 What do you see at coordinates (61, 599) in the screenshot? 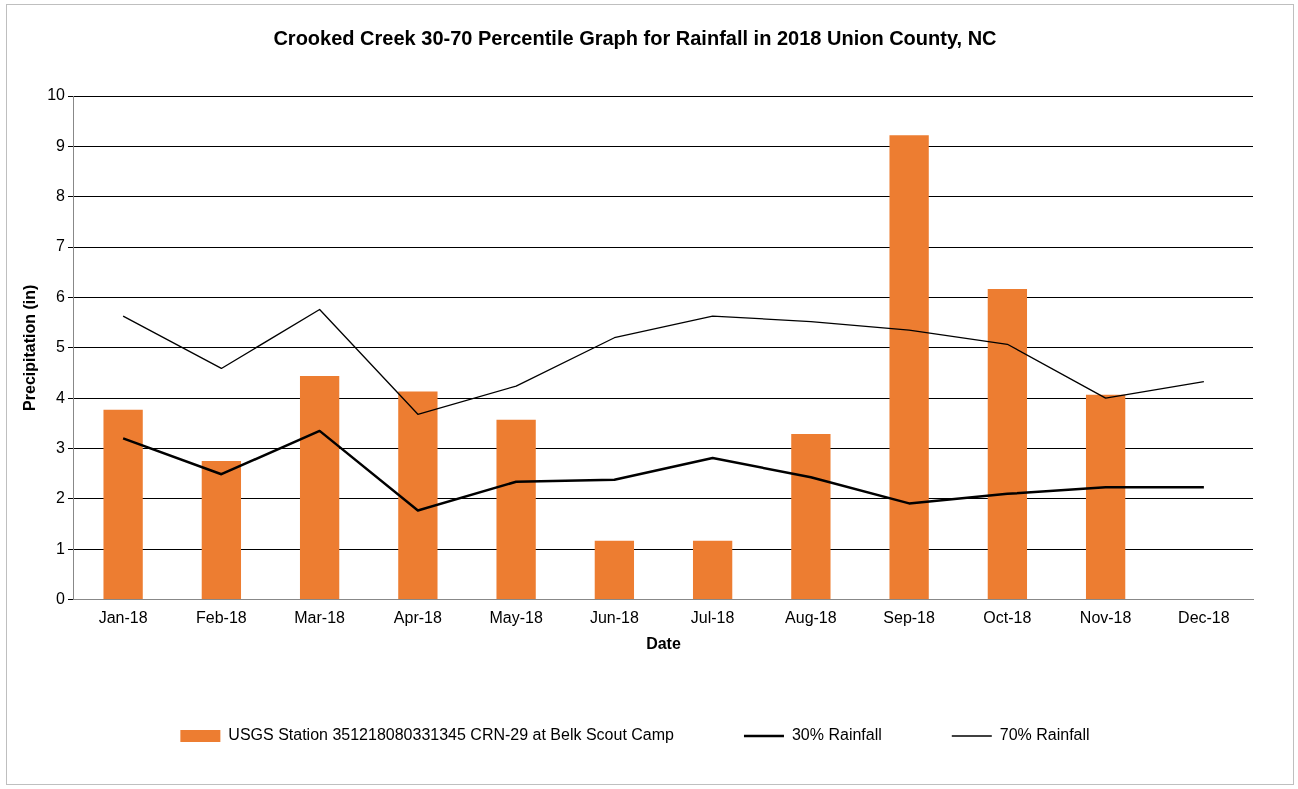
I see `y-tick-label: 0` at bounding box center [61, 599].